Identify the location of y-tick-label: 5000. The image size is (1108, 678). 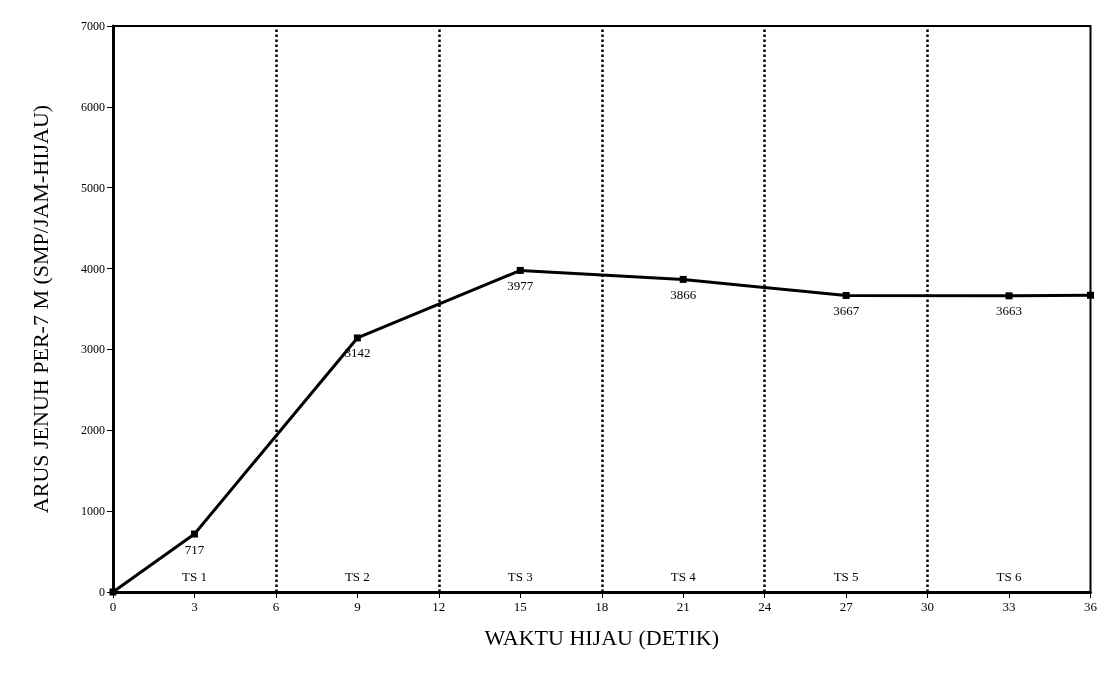
(93, 187).